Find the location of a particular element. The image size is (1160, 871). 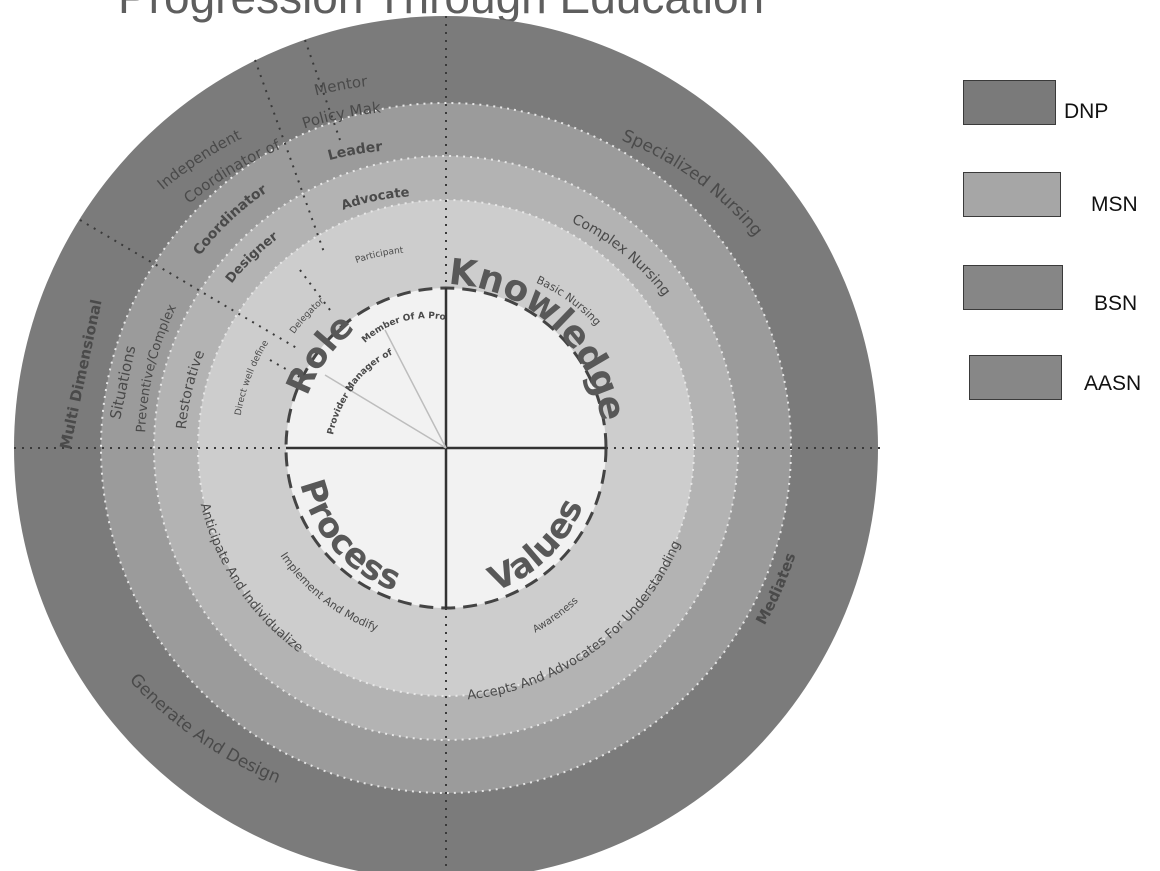

legend-label-aasn: AASN is located at coordinates (1113, 383).